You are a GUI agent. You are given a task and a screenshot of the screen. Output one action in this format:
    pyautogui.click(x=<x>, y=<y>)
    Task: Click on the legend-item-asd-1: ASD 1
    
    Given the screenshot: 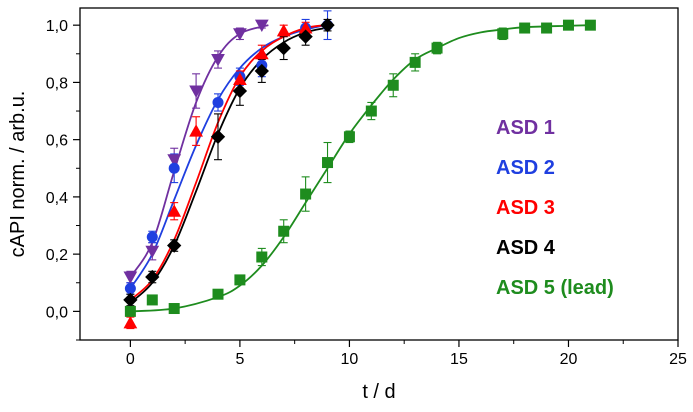 What is the action you would take?
    pyautogui.click(x=525, y=128)
    